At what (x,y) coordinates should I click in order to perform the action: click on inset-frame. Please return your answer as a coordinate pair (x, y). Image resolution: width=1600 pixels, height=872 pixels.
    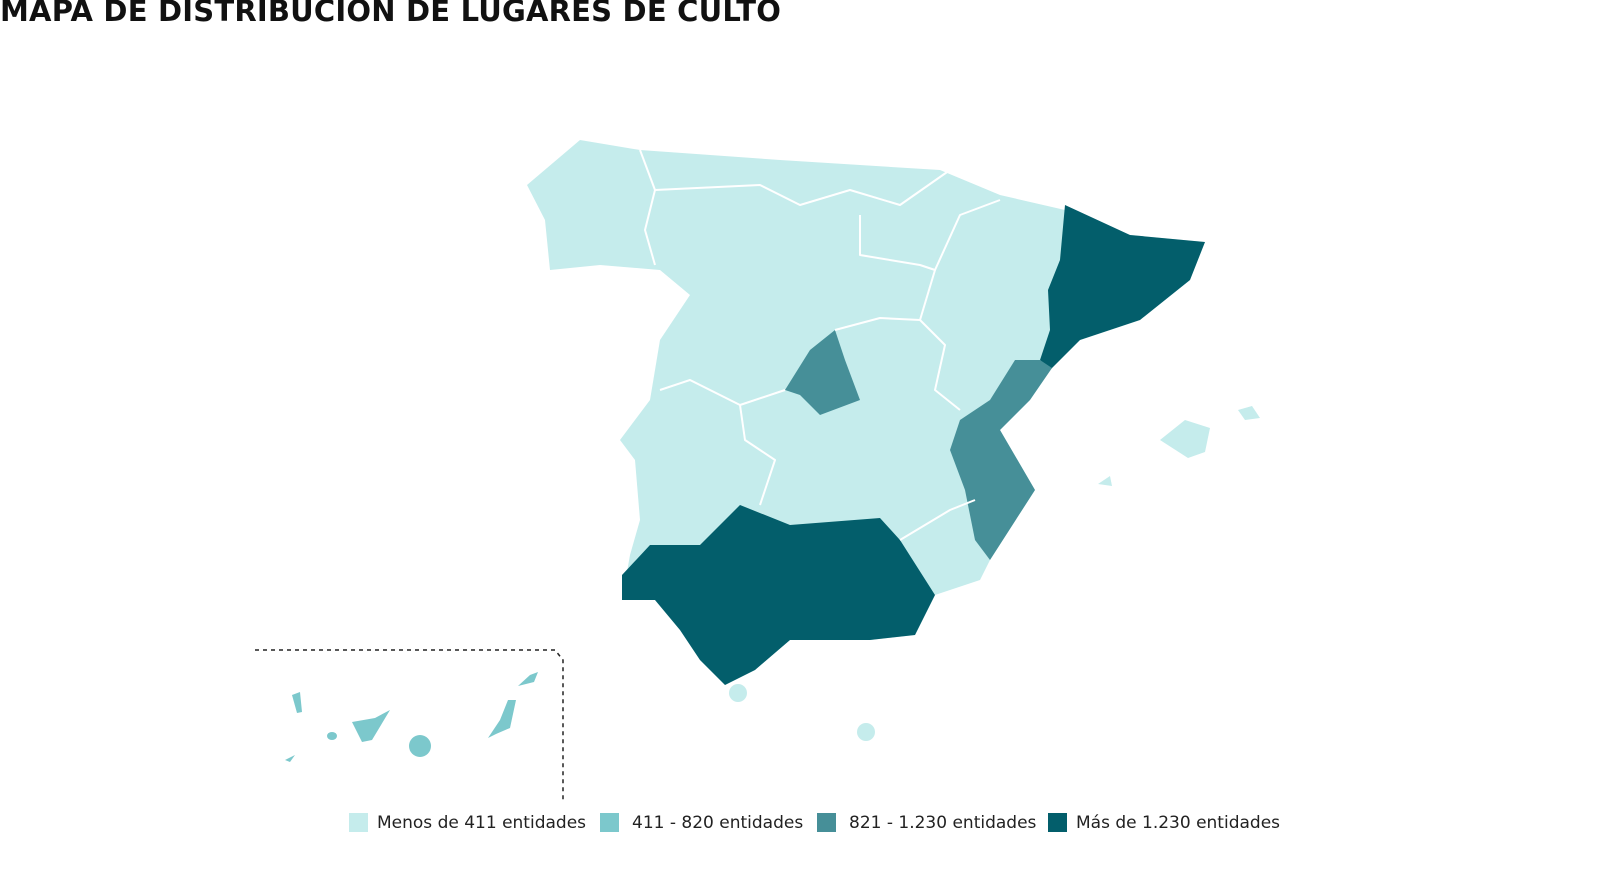
    Looking at the image, I should click on (409, 724).